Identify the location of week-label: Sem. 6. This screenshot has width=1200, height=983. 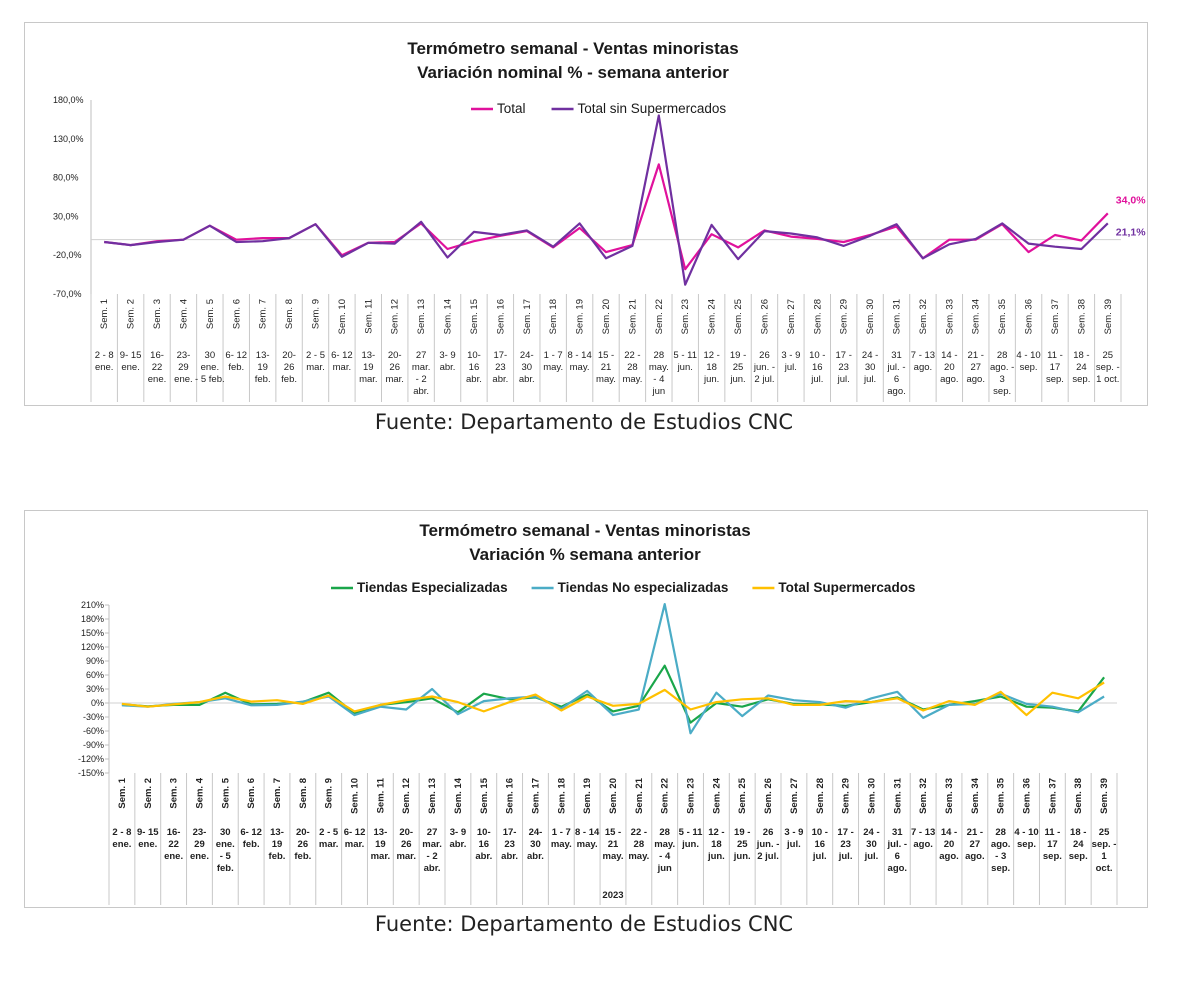
(236, 314).